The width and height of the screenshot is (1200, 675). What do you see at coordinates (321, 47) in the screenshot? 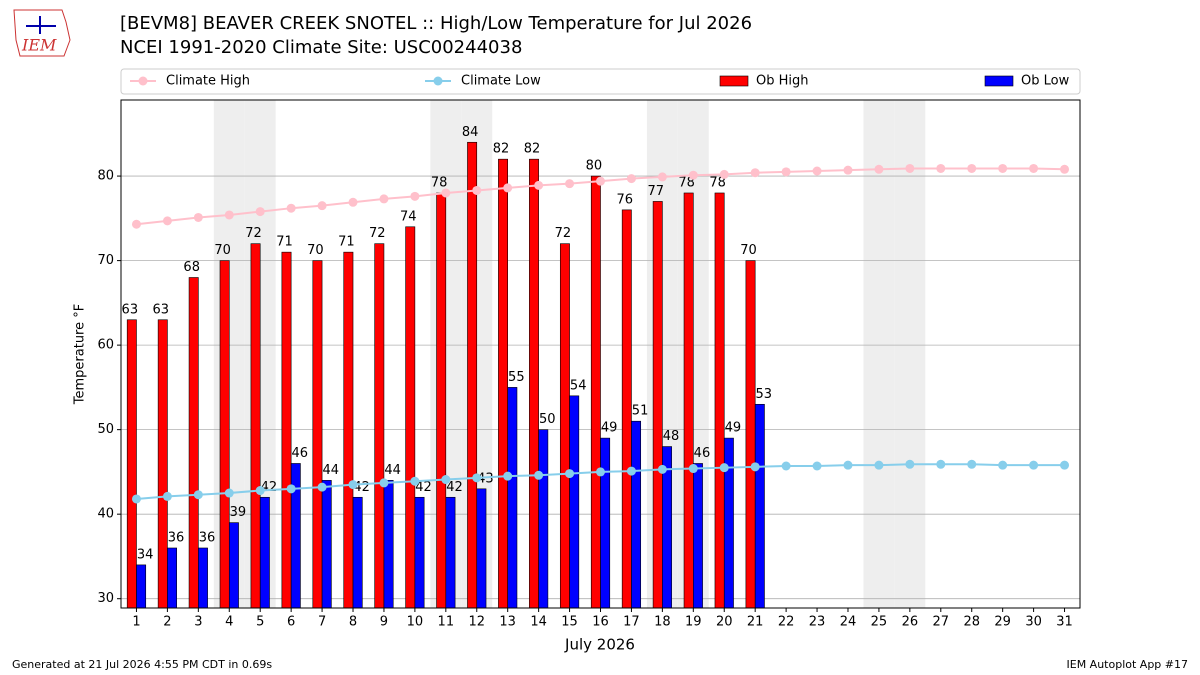
I see `chart-subtitle: NCEI 1991-2020 Climate Site: USC00244038` at bounding box center [321, 47].